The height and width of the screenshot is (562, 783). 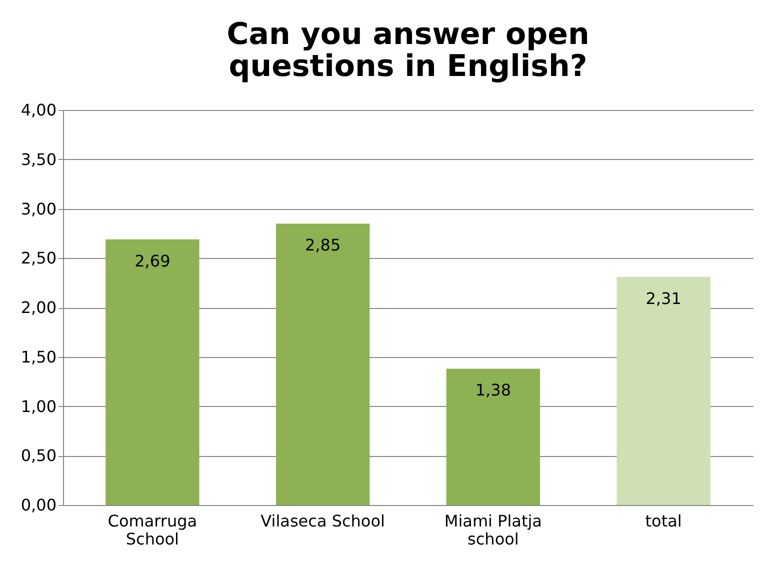 What do you see at coordinates (38, 159) in the screenshot?
I see `y-tick-label: 3,50` at bounding box center [38, 159].